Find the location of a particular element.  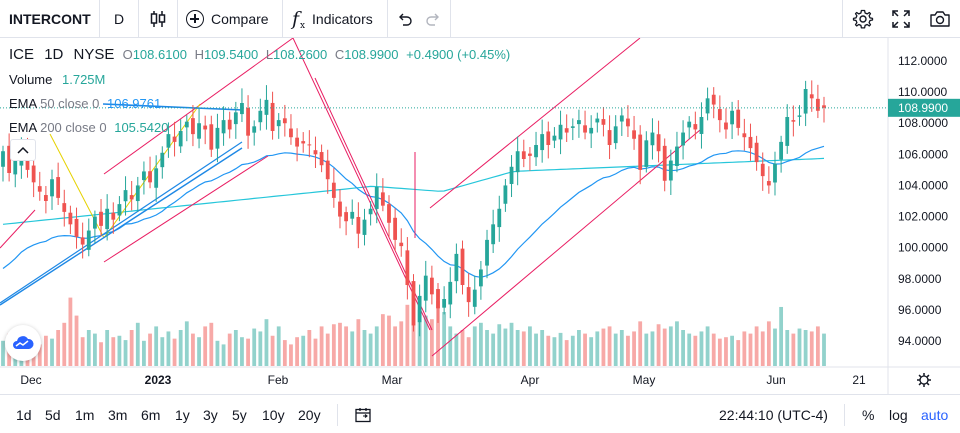

compare-button: Compare is located at coordinates (227, 19).